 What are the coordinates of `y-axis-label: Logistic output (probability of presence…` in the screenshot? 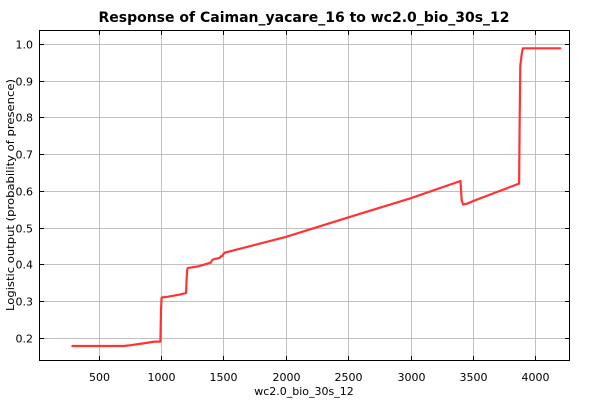 It's located at (10, 195).